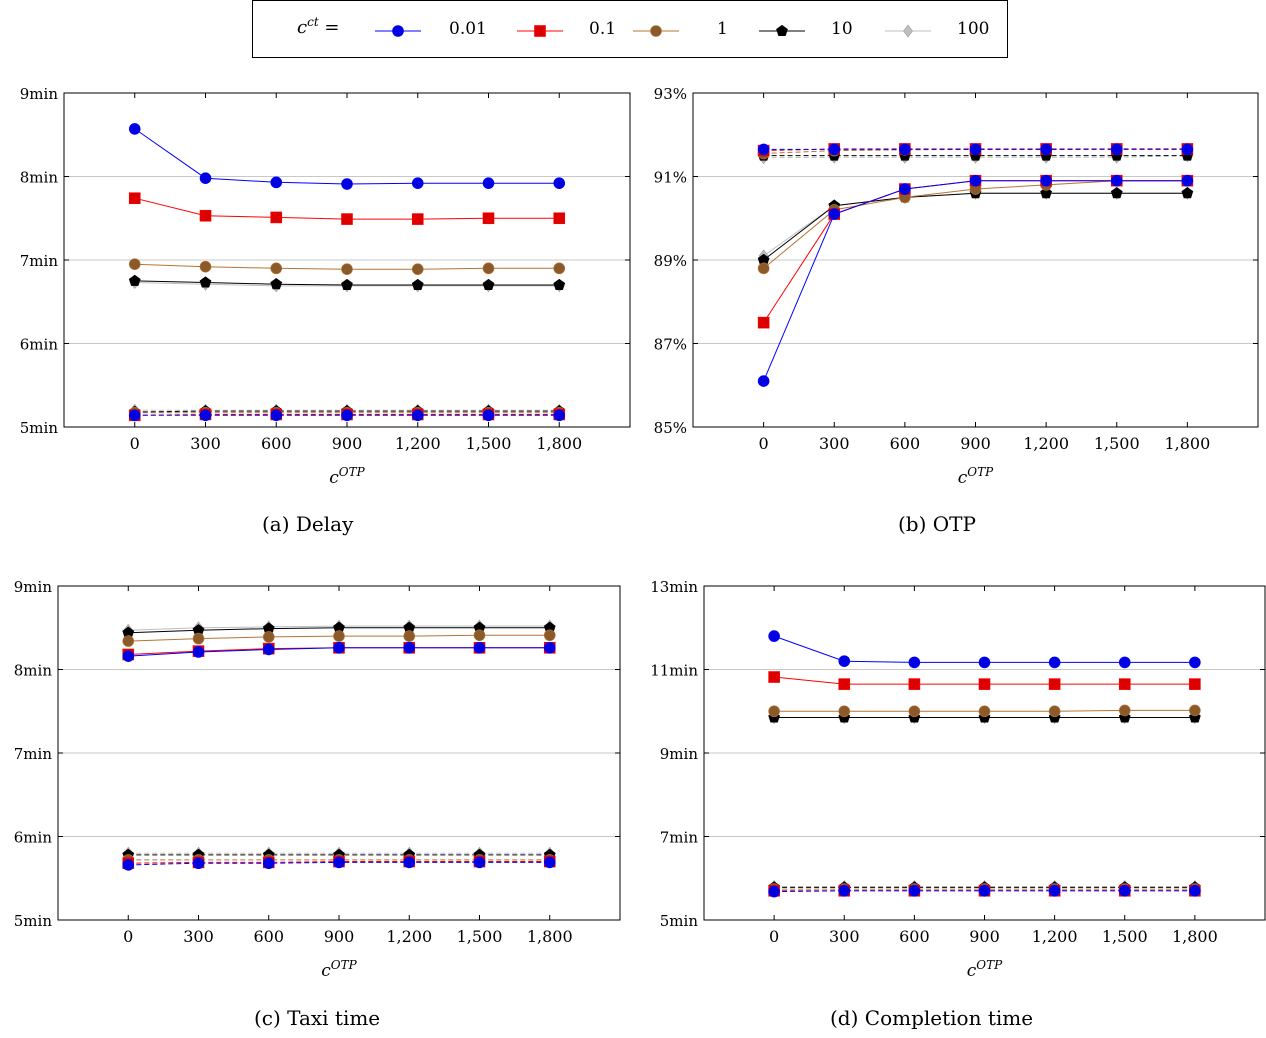 The image size is (1266, 1038). What do you see at coordinates (630, 29) in the screenshot?
I see `legend: cct = 0.01 0.1 1 10 100` at bounding box center [630, 29].